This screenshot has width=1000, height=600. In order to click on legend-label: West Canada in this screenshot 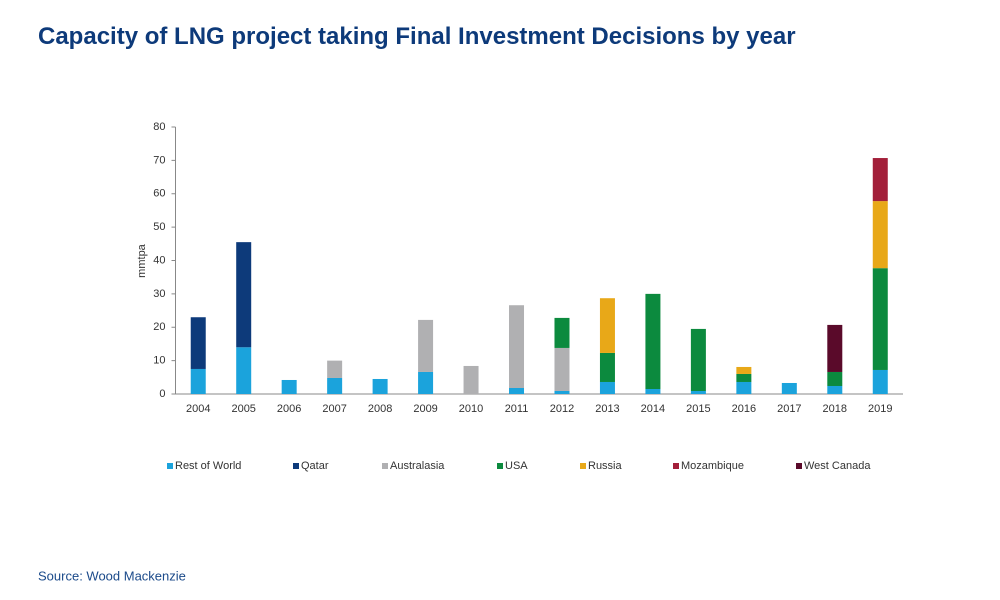, I will do `click(837, 466)`.